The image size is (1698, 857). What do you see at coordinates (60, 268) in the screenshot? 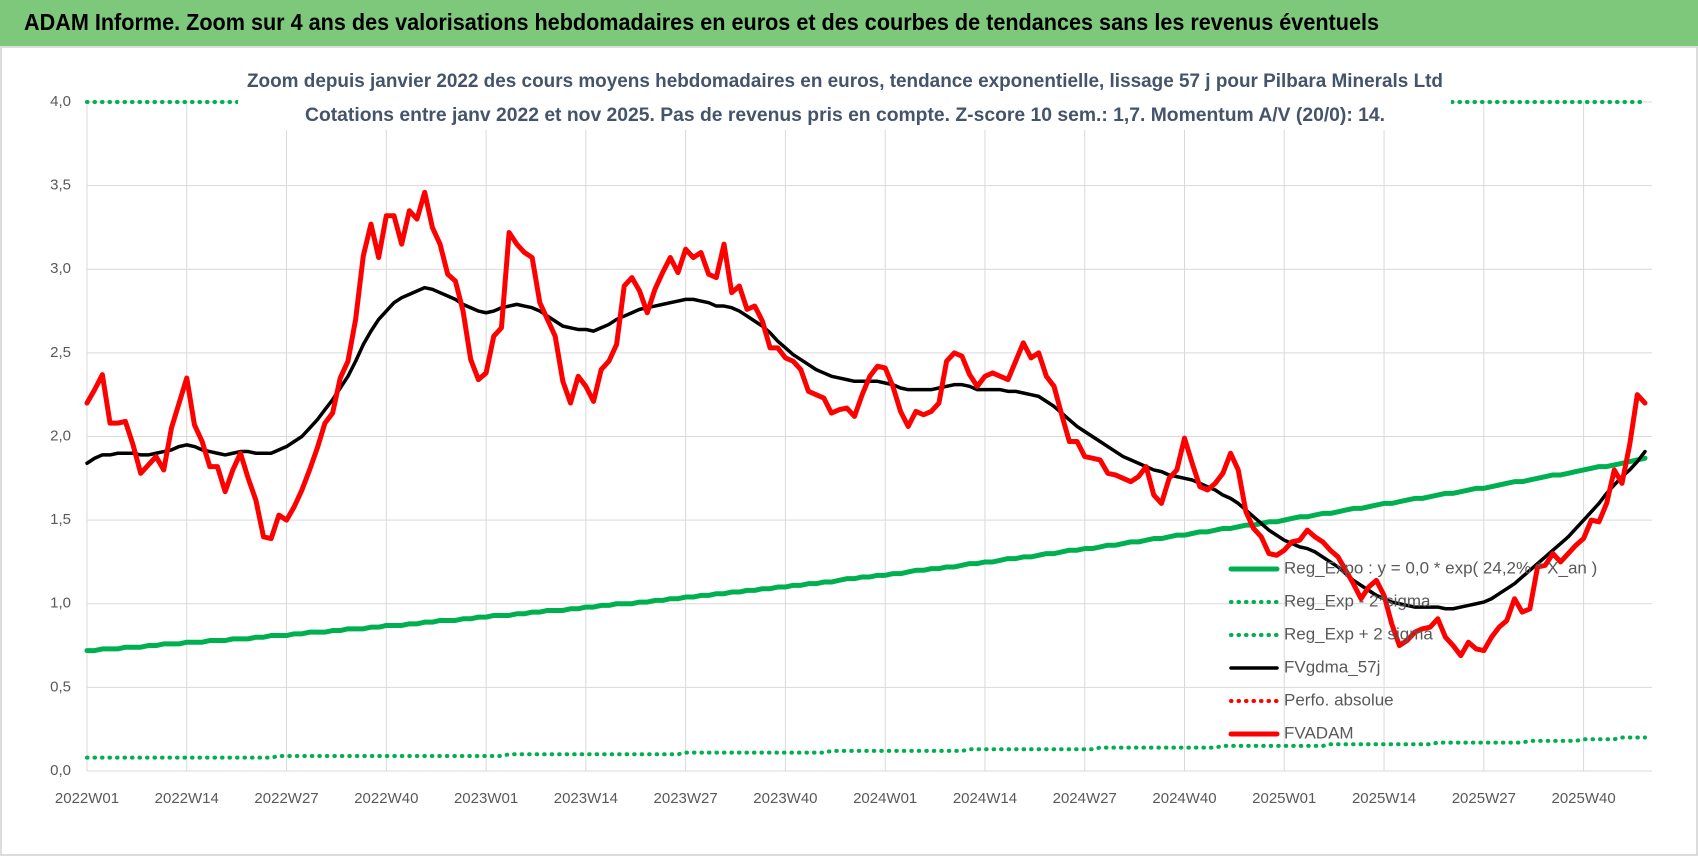
I see `y-tick-label: 3,0` at bounding box center [60, 268].